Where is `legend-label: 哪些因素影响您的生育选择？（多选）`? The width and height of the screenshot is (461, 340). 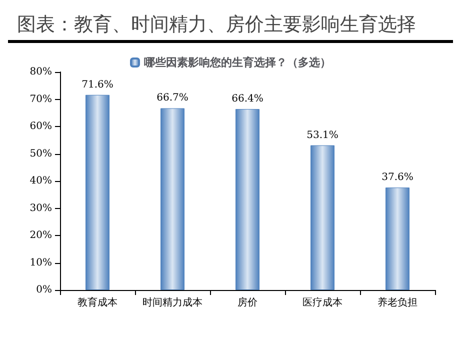
legend-label: 哪些因素影响您的生育选择？（多选） is located at coordinates (237, 62).